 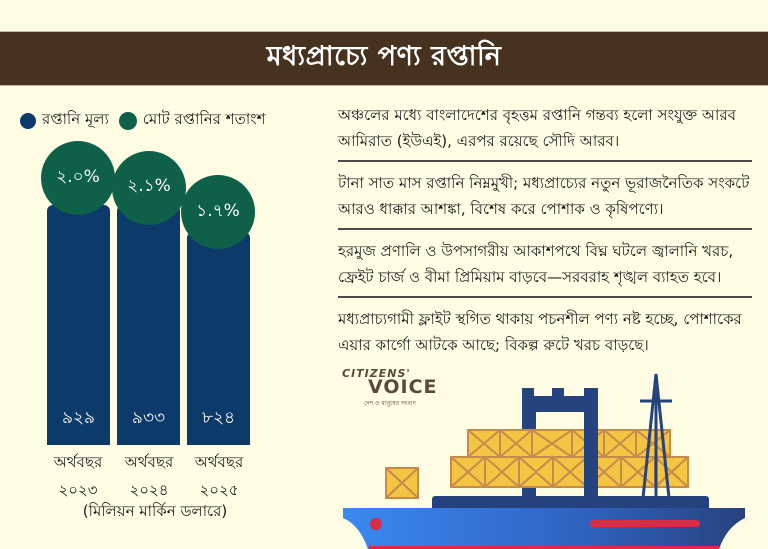 I want to click on share-value: ১.৭%, so click(x=218, y=211).